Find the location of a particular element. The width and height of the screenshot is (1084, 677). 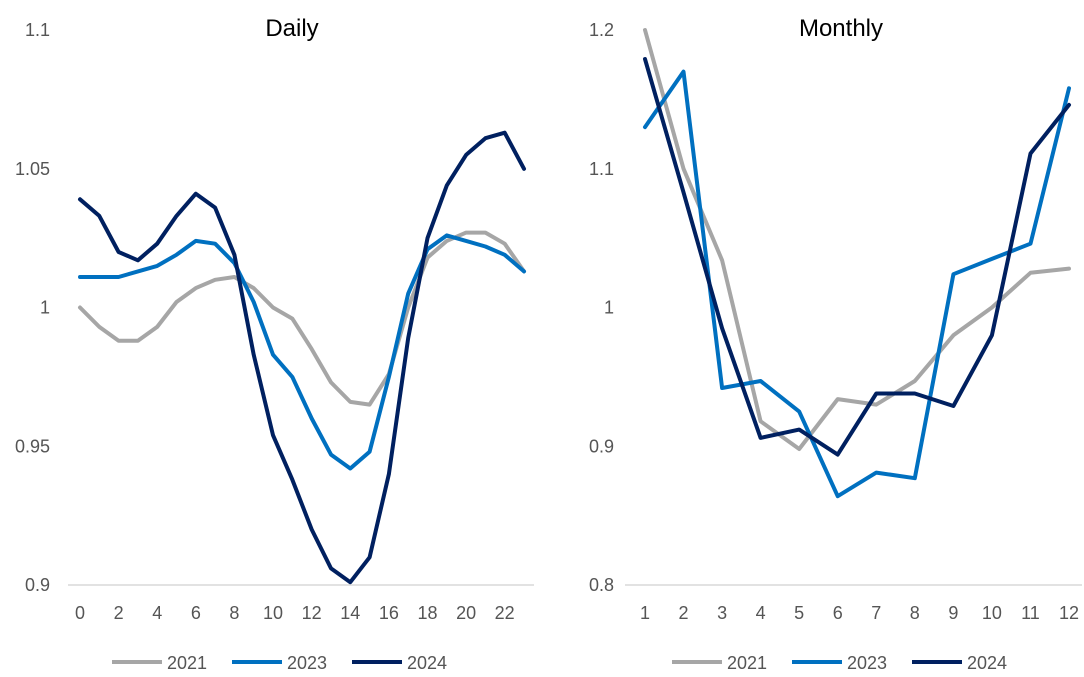

monthly-chart-title: Monthly is located at coordinates (841, 28).